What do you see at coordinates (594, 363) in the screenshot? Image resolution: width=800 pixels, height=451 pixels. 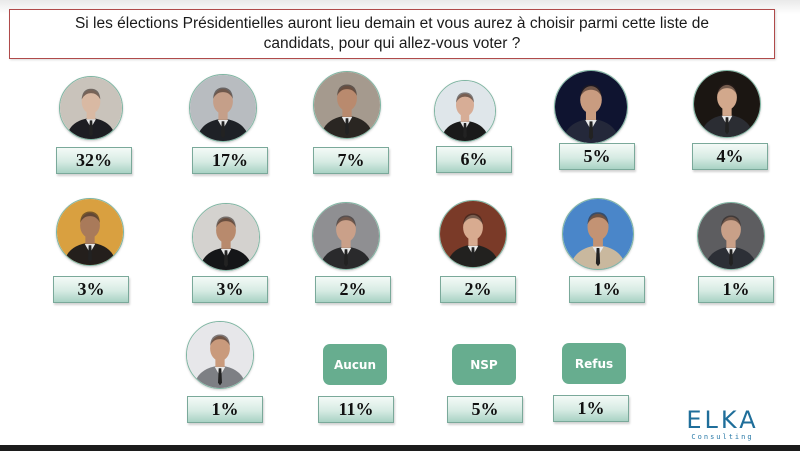 I see `option-label-refus: Refus` at bounding box center [594, 363].